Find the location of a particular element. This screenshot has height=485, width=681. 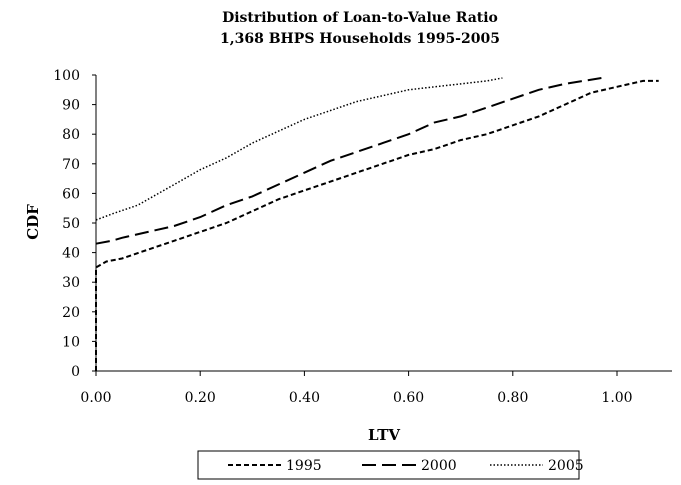

y-tick-label: 70 is located at coordinates (71, 165).